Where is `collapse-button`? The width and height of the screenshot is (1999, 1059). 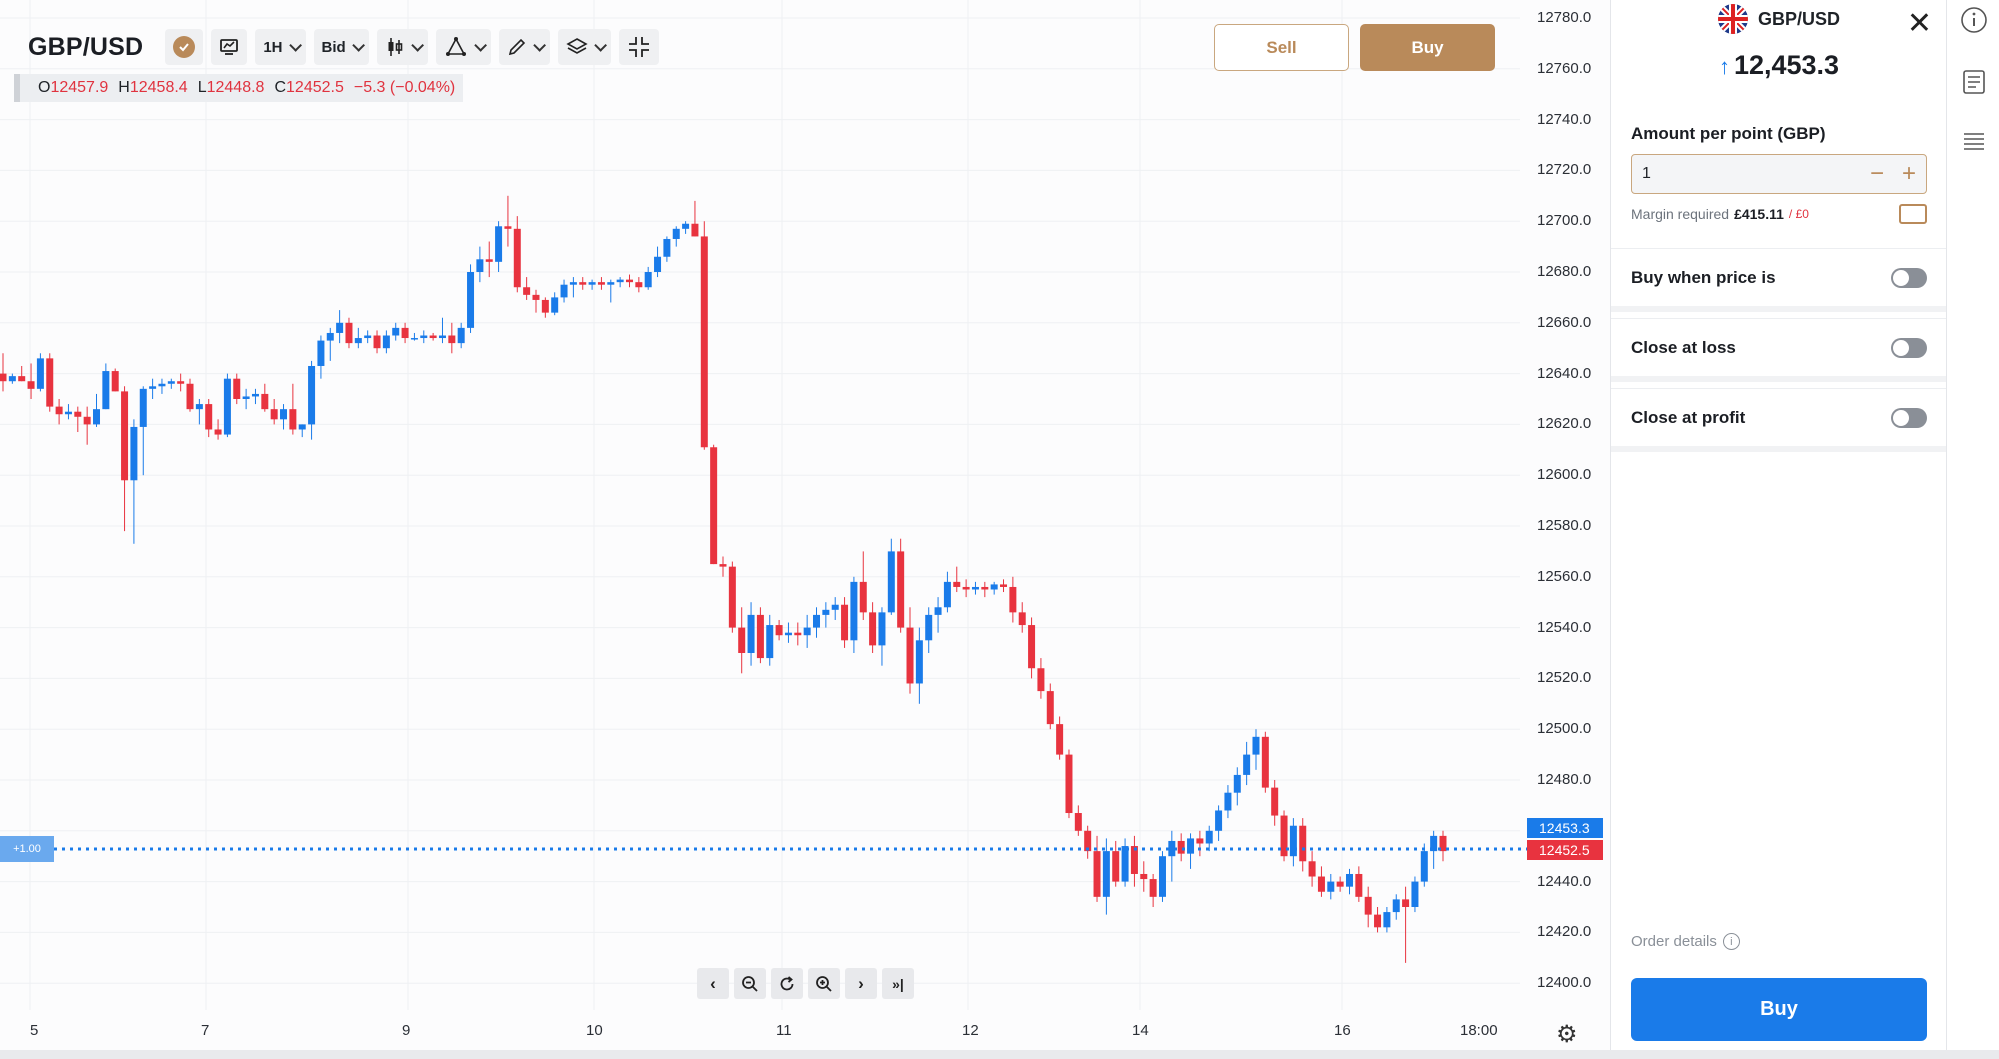 collapse-button is located at coordinates (638, 47).